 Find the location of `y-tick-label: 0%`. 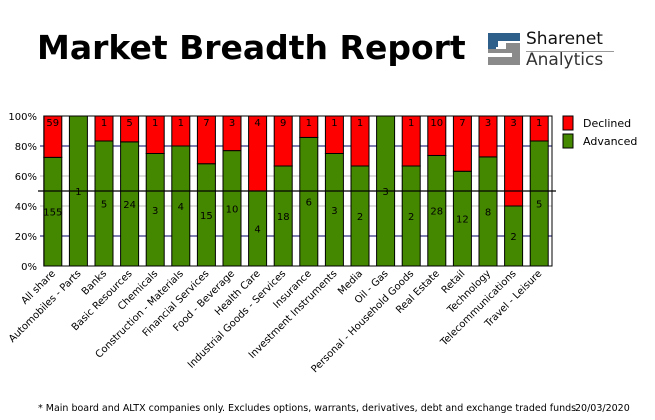

y-tick-label: 0% is located at coordinates (29, 267).